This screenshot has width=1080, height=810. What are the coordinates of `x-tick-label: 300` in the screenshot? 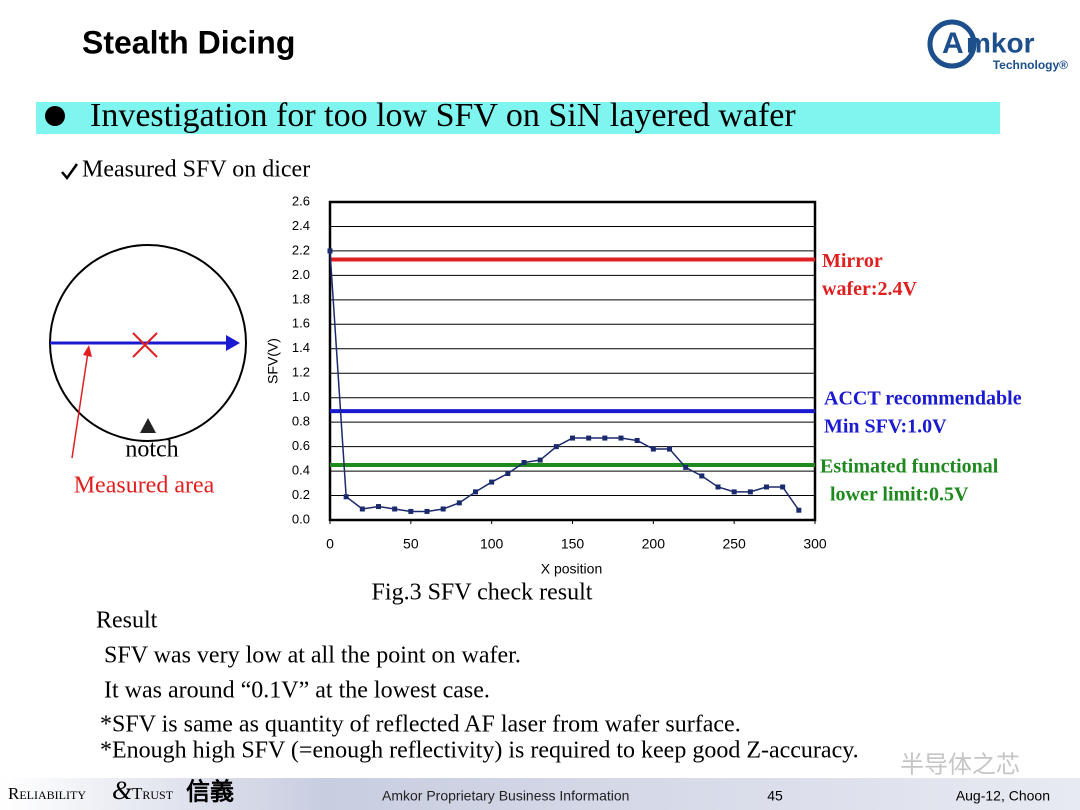 It's located at (815, 544).